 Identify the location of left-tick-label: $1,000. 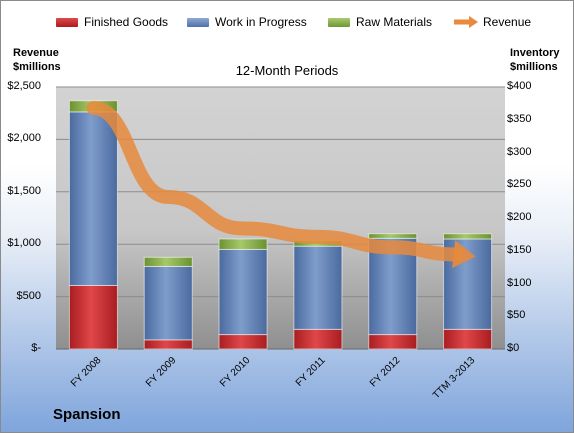
(24, 243).